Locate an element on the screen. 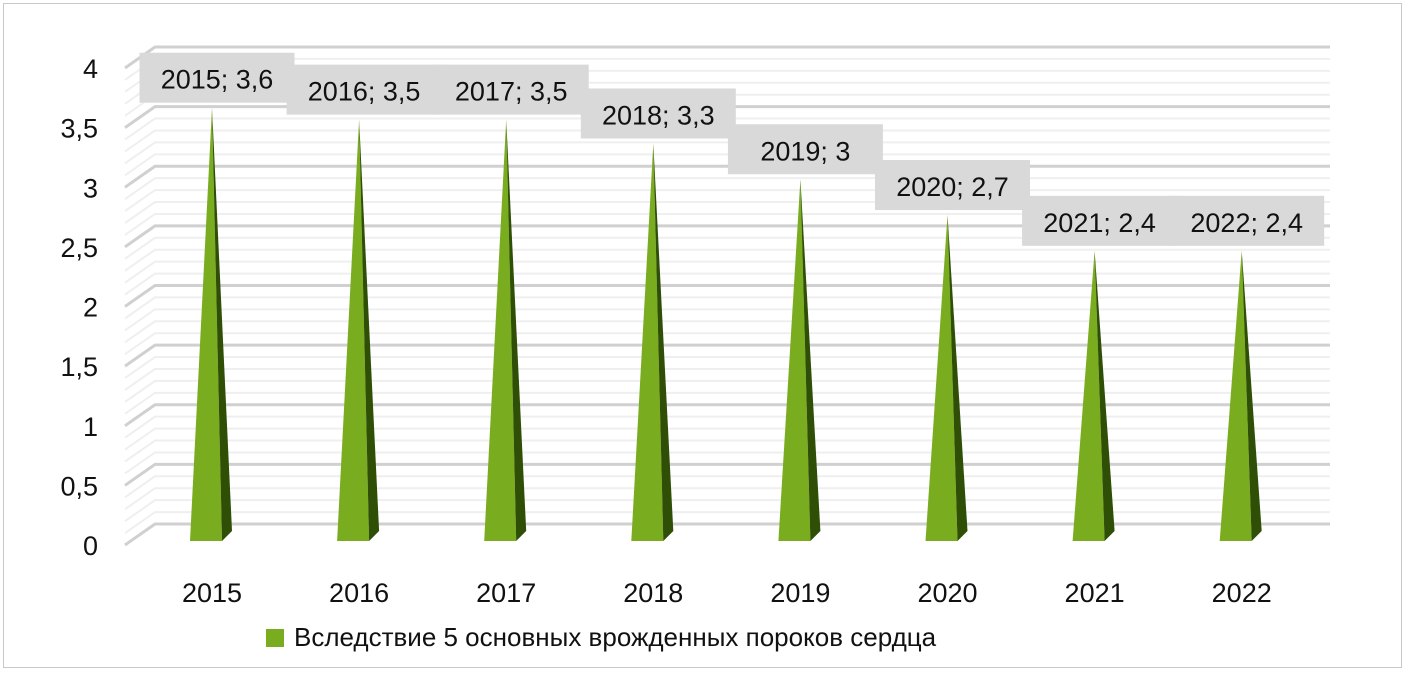 This screenshot has width=1407, height=673. data-label: 2015; 3,6 is located at coordinates (217, 80).